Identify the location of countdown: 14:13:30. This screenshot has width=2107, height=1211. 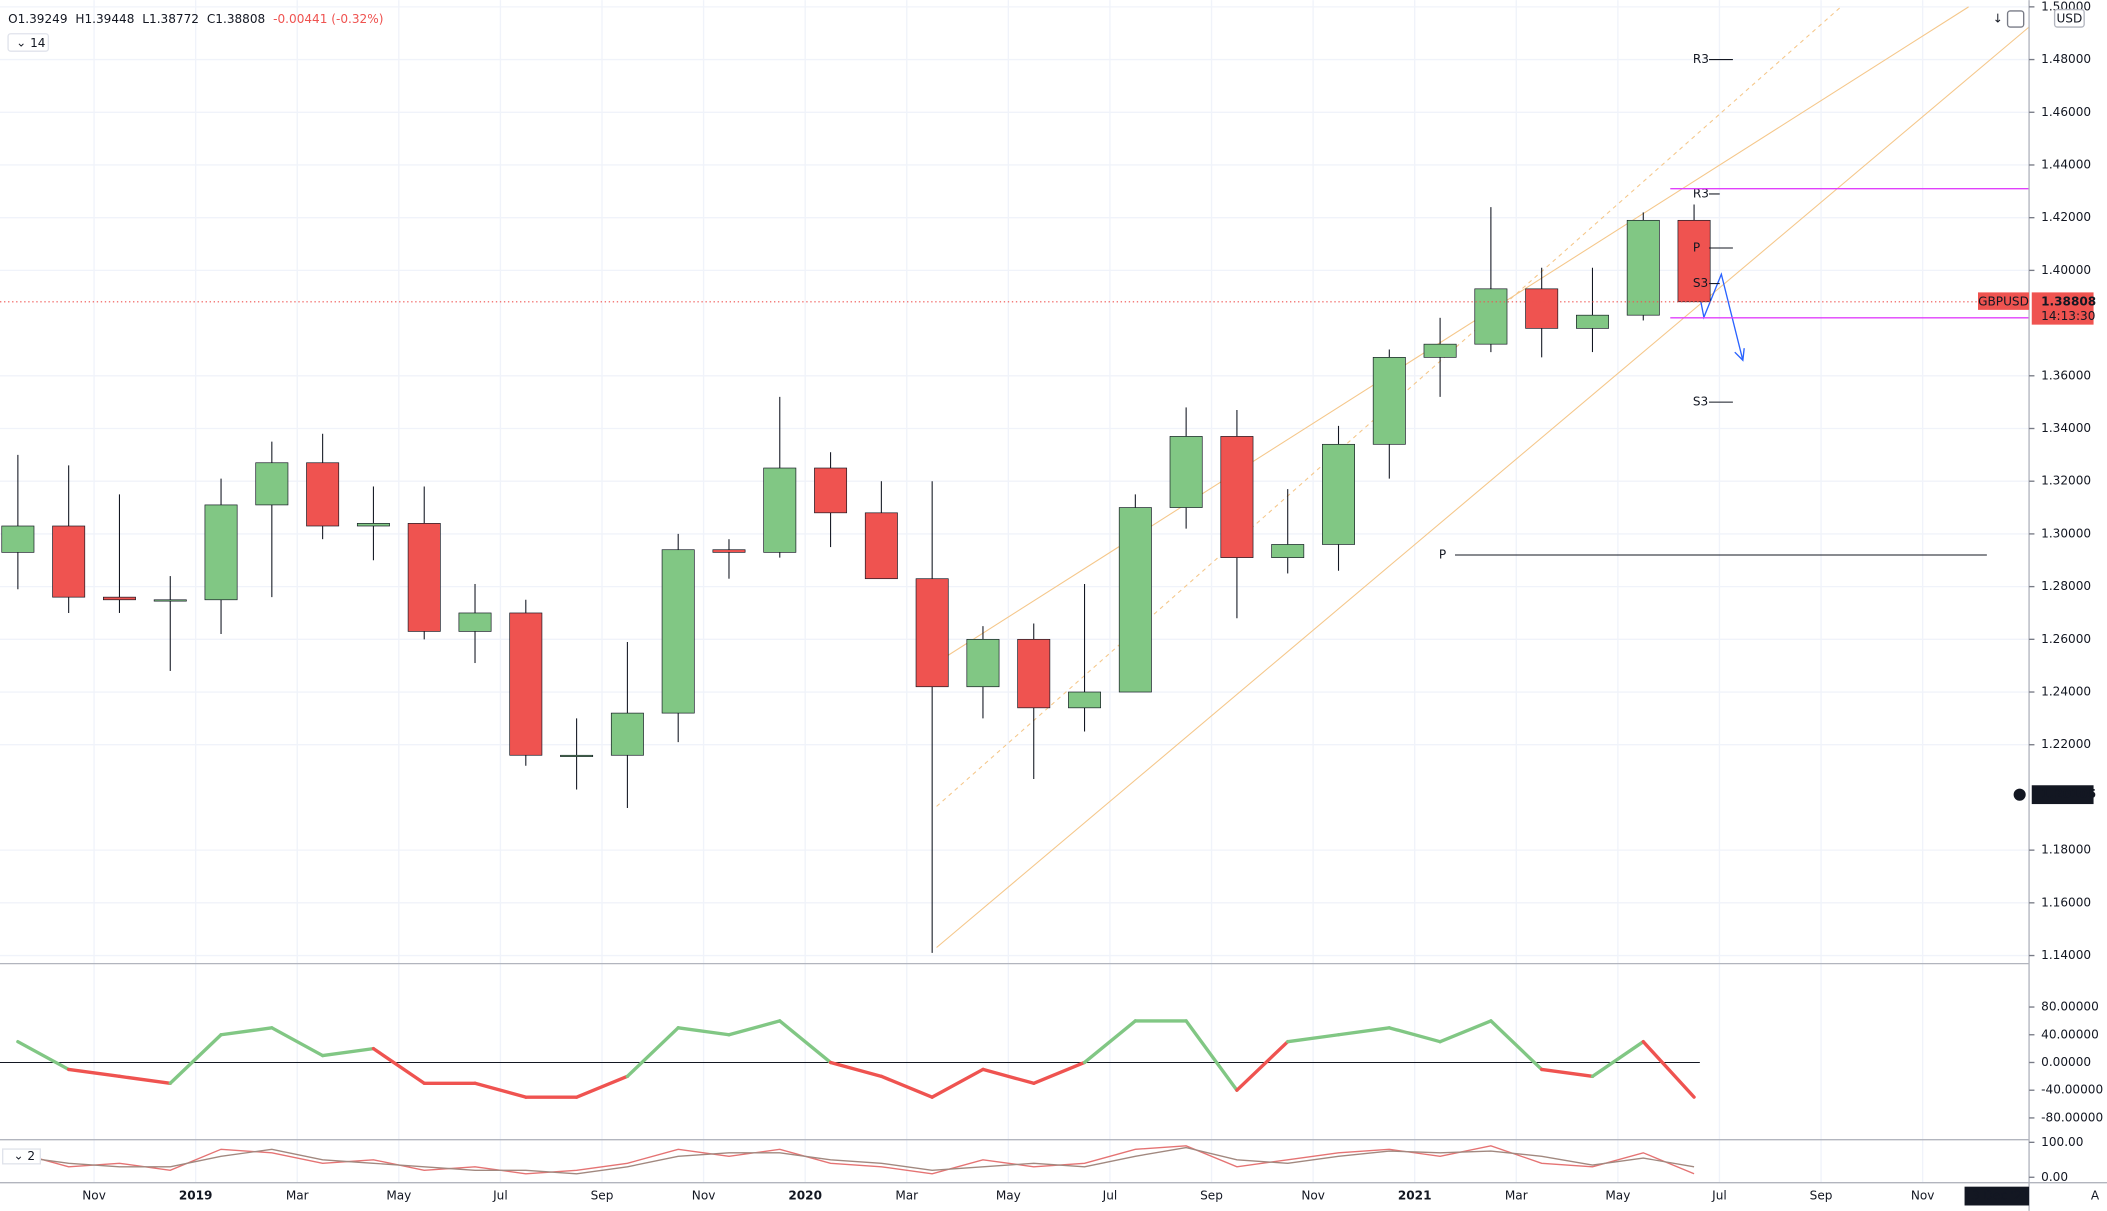
(2068, 316).